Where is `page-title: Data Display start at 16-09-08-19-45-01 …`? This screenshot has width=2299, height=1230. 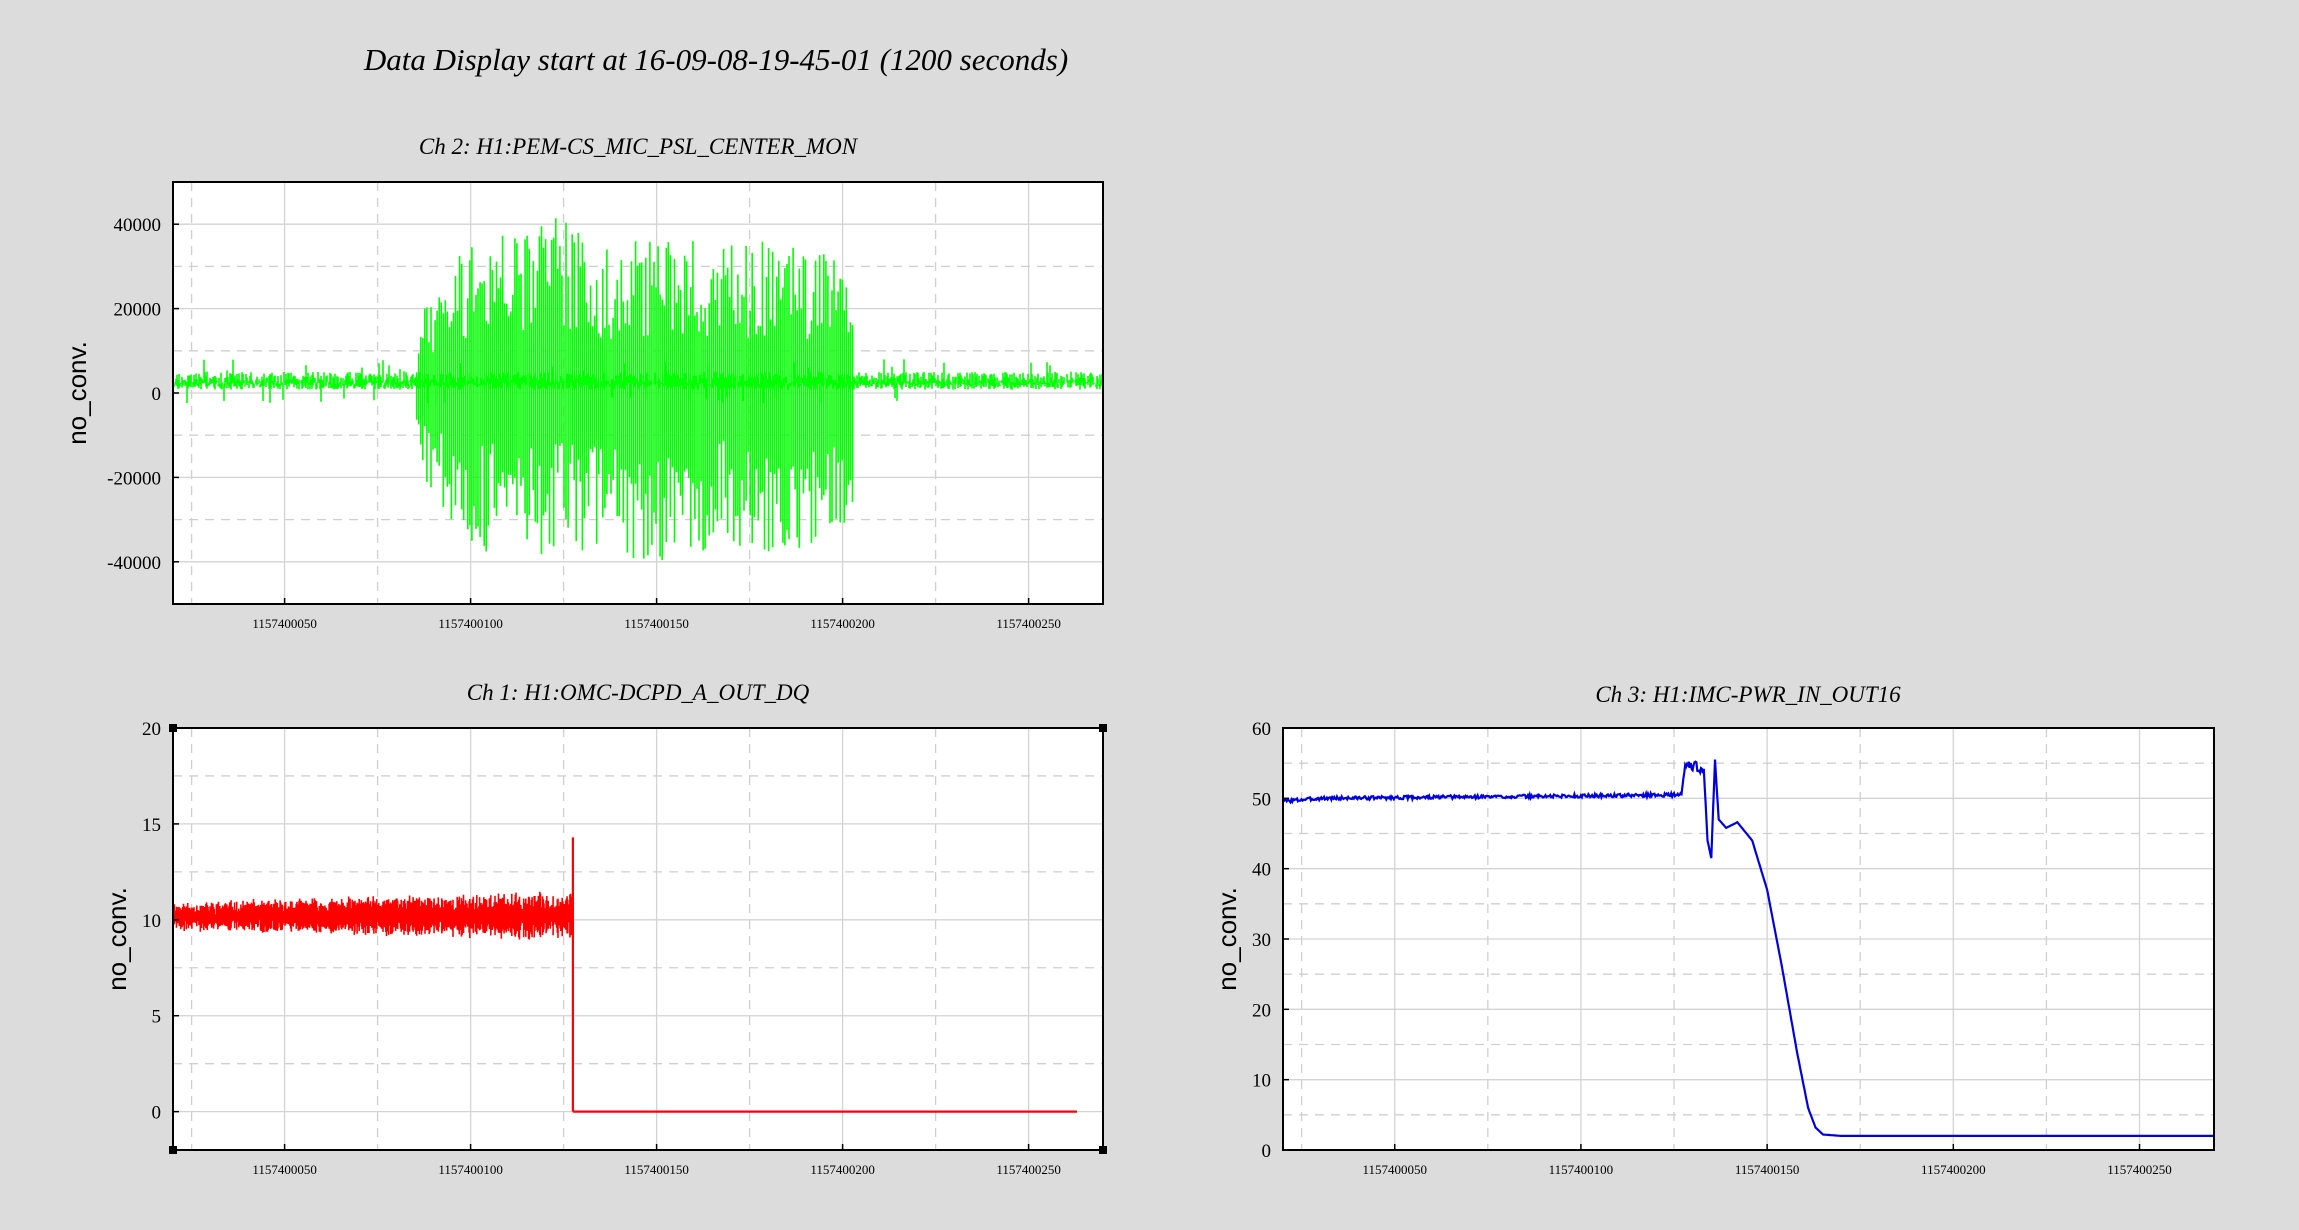 page-title: Data Display start at 16-09-08-19-45-01 … is located at coordinates (715, 59).